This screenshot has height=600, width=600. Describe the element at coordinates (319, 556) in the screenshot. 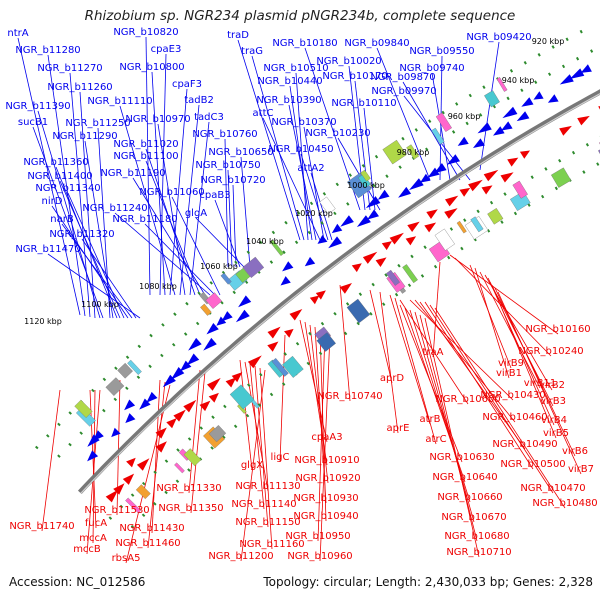

I see `reverse-gene-label: NGR_b10960` at that location.